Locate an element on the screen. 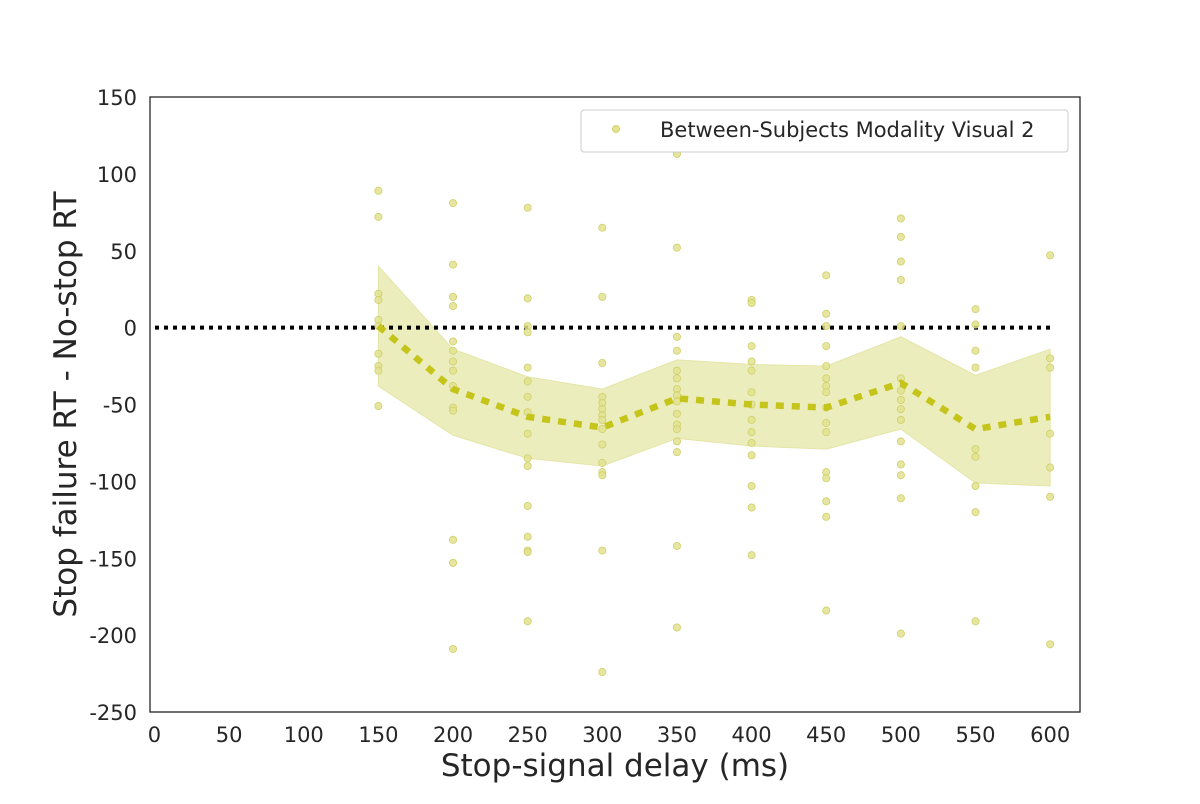  x-tick-label: 550 is located at coordinates (975, 735).